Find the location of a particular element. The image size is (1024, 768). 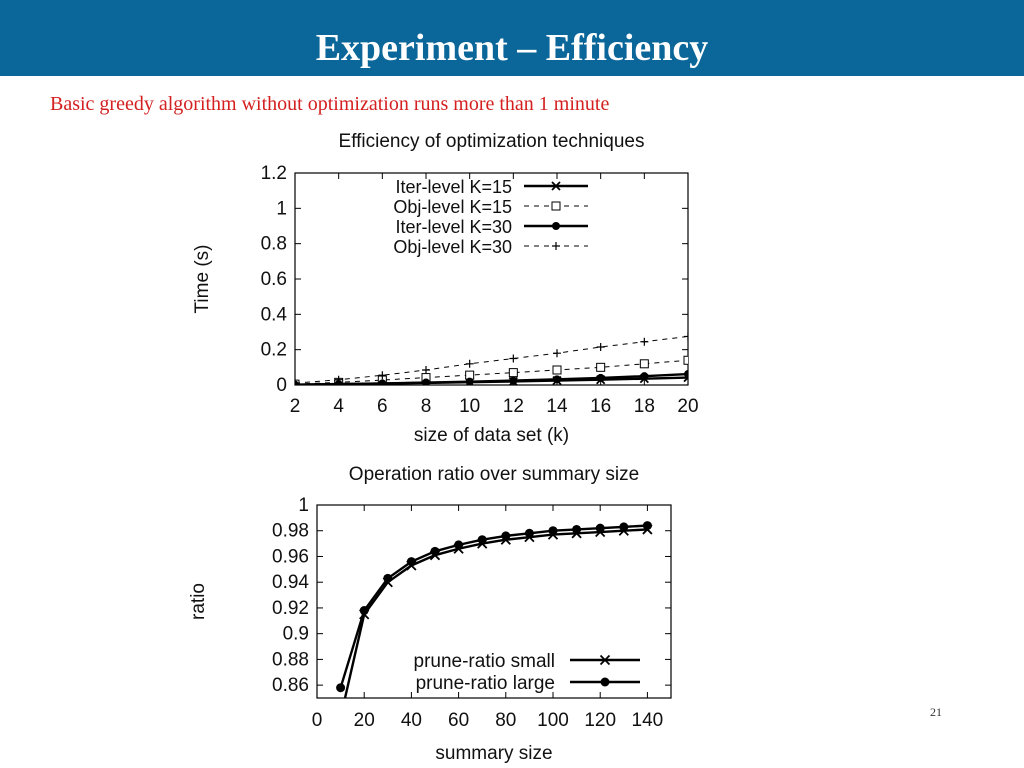

x-axis-label: size of data set (k) is located at coordinates (491, 435).